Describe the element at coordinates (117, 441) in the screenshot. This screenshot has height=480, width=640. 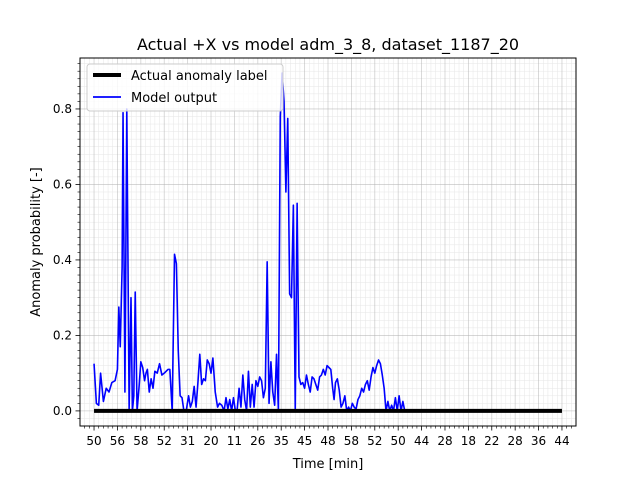
I see `x-tick-label: 56` at that location.